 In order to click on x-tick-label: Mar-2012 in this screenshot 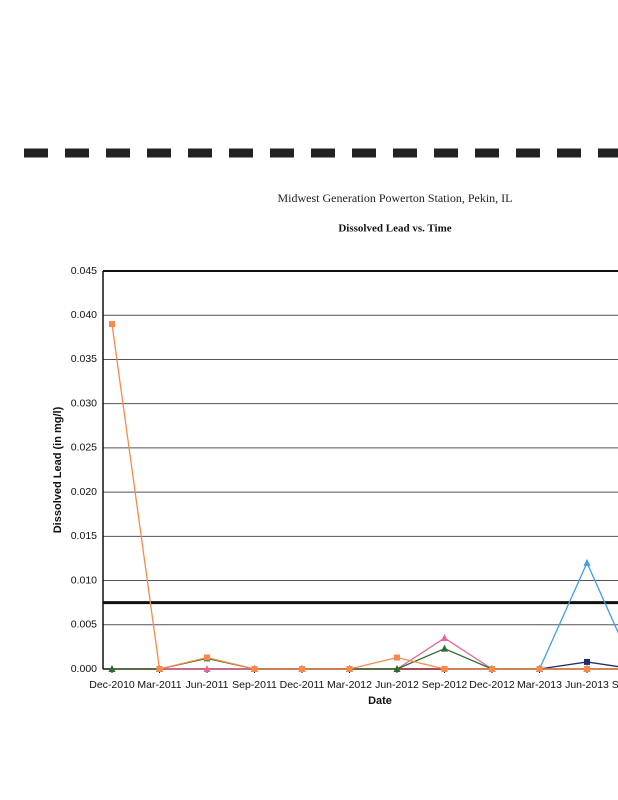, I will do `click(349, 685)`.